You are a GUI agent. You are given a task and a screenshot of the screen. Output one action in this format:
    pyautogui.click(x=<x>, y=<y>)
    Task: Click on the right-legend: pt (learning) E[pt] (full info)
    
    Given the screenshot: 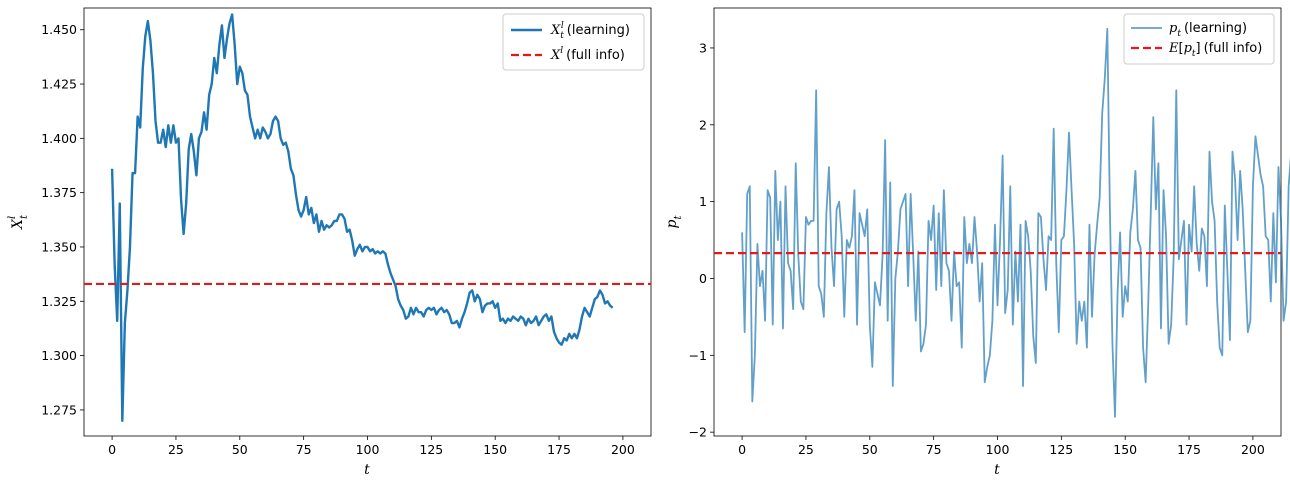 What is the action you would take?
    pyautogui.click(x=1199, y=39)
    